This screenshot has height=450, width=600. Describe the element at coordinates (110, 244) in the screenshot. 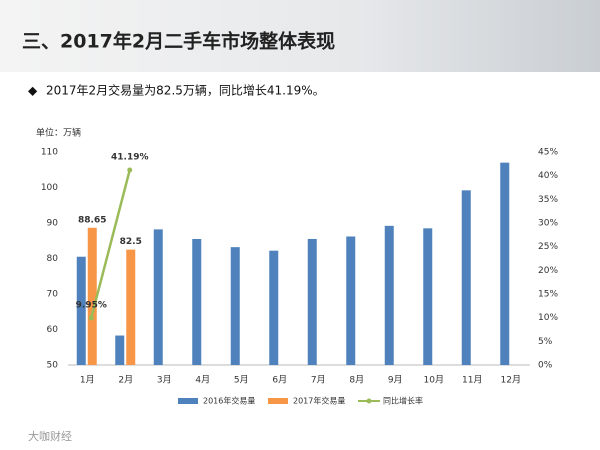

I see `line` at that location.